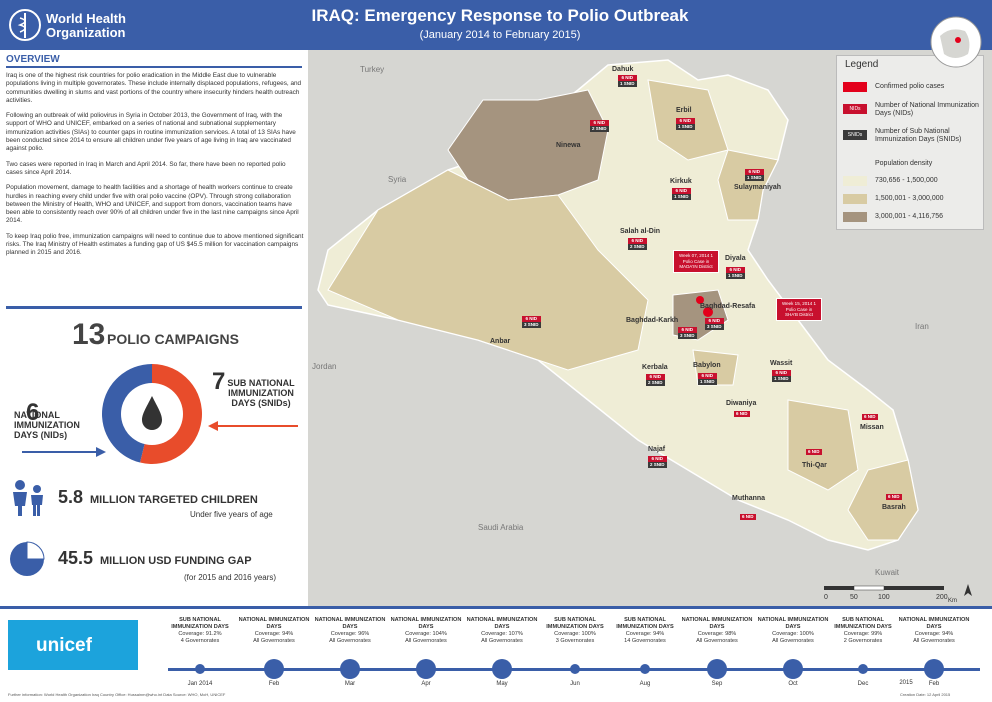  I want to click on scale-tick-label: 100, so click(884, 597).